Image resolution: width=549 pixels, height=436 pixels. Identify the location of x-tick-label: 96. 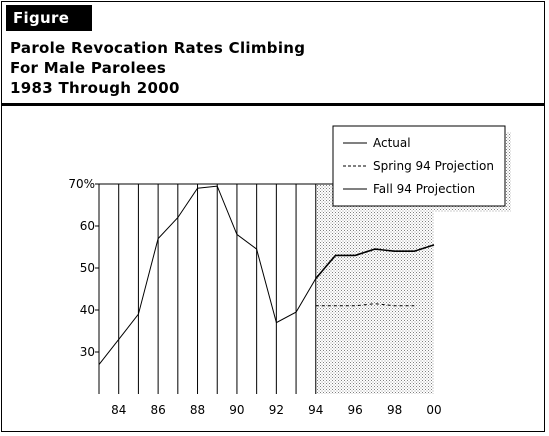
(355, 410).